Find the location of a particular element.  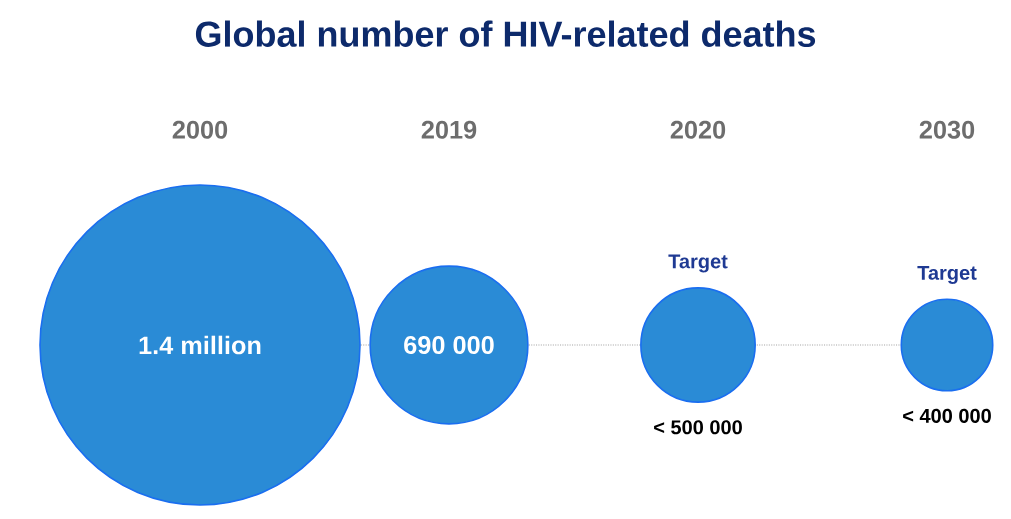

category-label: 2030 is located at coordinates (947, 129).